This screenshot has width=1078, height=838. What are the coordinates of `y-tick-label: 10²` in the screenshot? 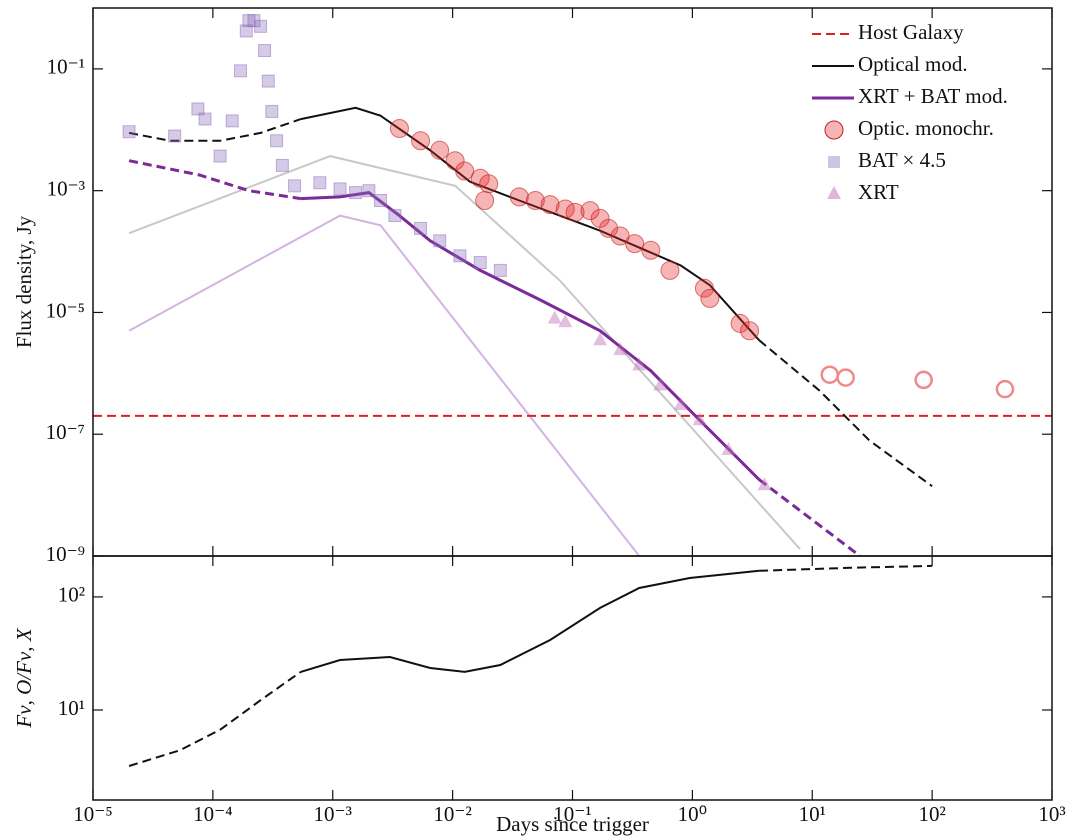 It's located at (71, 595).